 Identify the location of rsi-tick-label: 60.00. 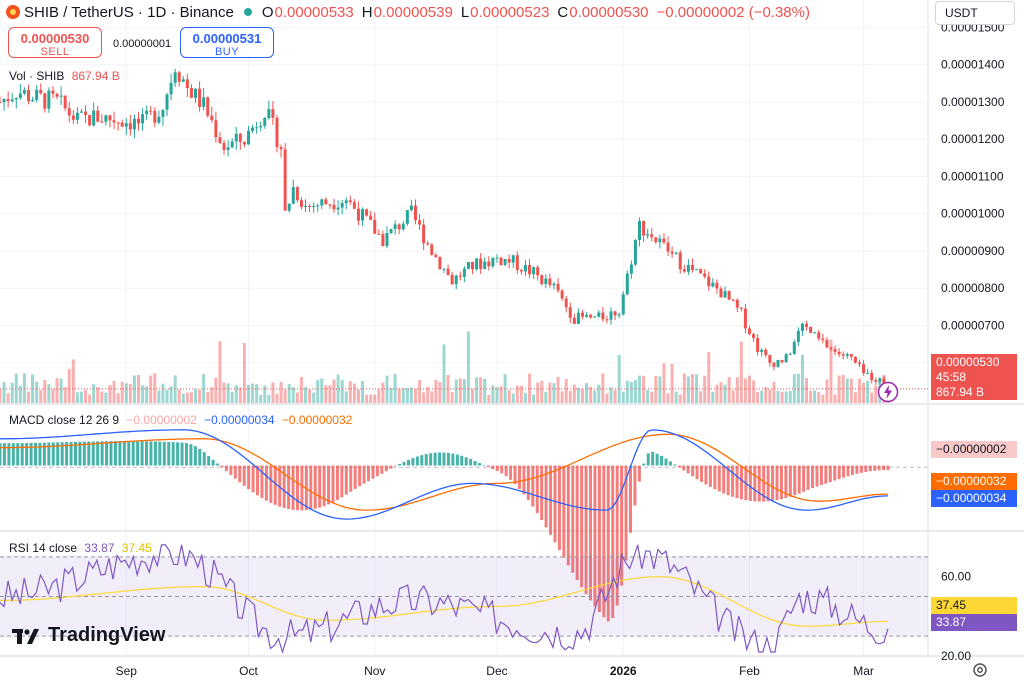
(956, 577).